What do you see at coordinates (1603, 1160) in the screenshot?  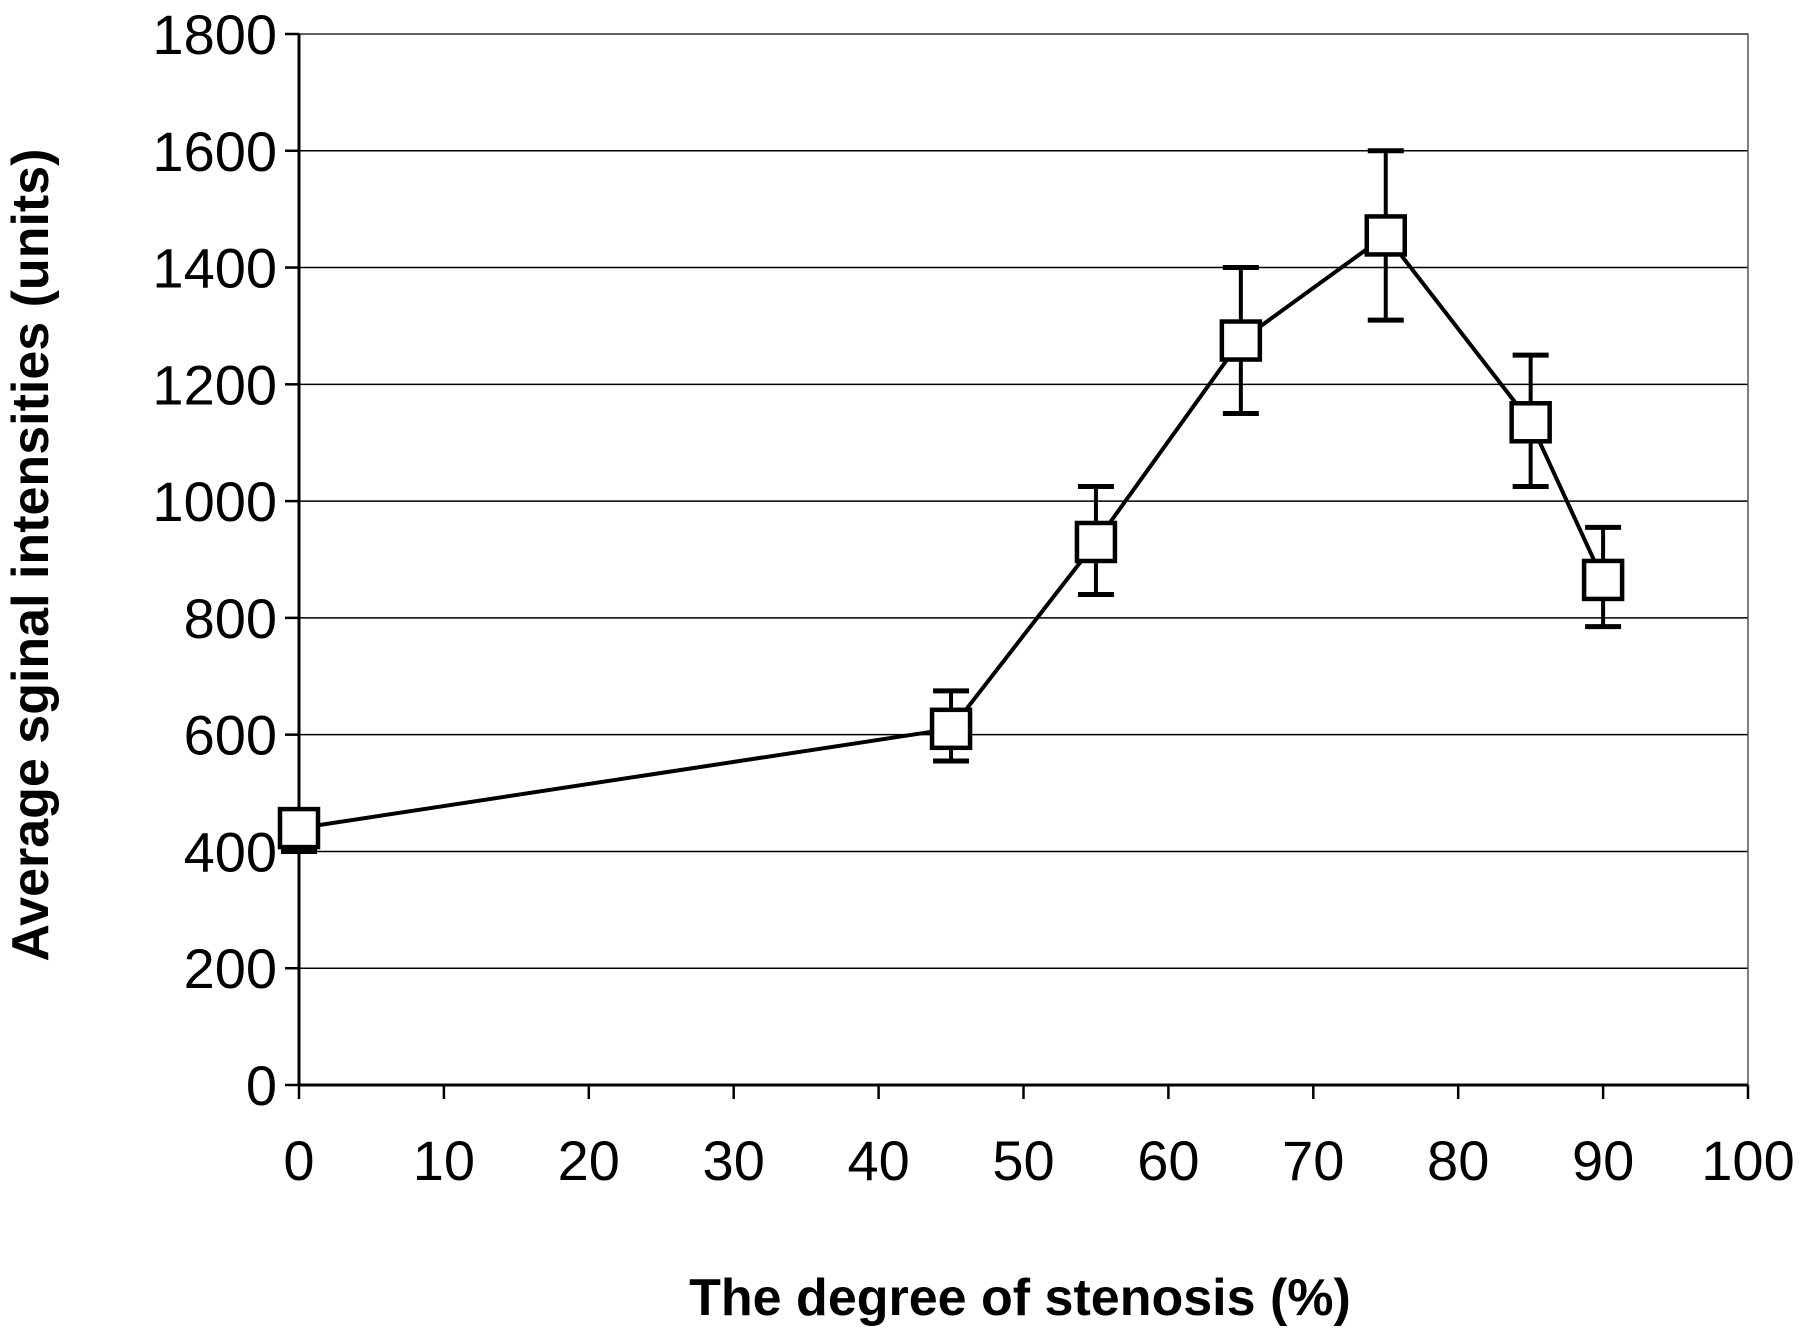 I see `x-tick-label-90: 90` at bounding box center [1603, 1160].